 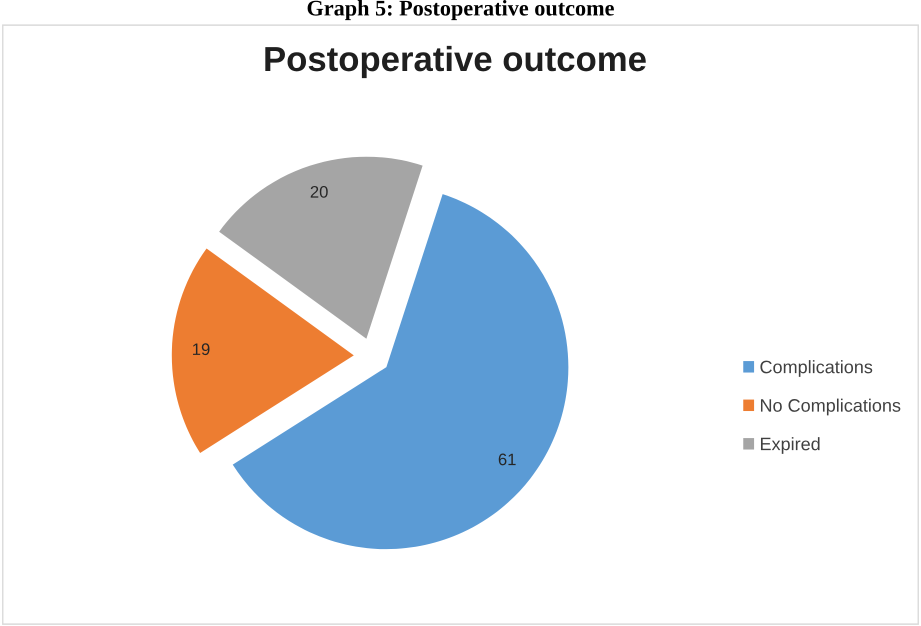 I want to click on chart-title: Postoperative outcome, so click(x=455, y=62).